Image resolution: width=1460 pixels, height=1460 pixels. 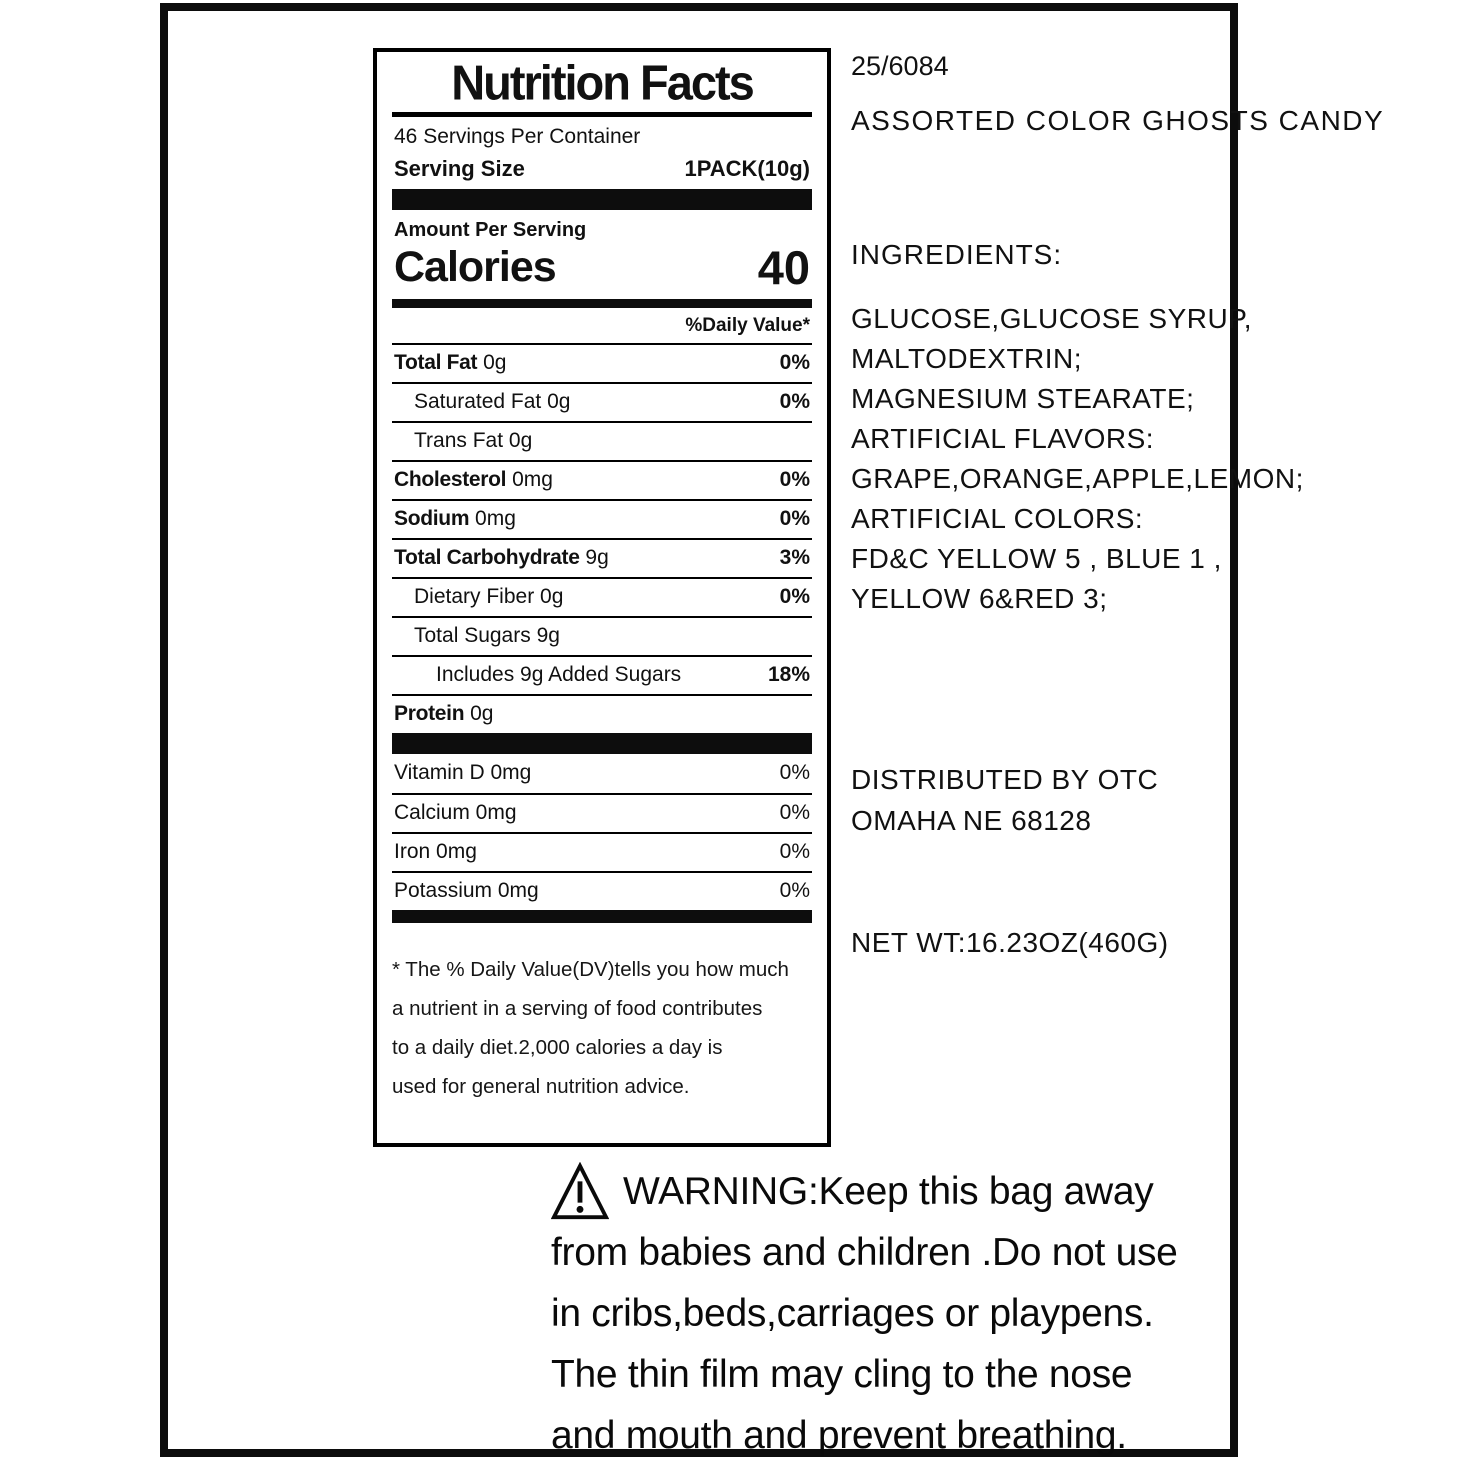 What do you see at coordinates (1003, 438) in the screenshot?
I see `ingredient-line: ARTIFICIAL FLAVORS:` at bounding box center [1003, 438].